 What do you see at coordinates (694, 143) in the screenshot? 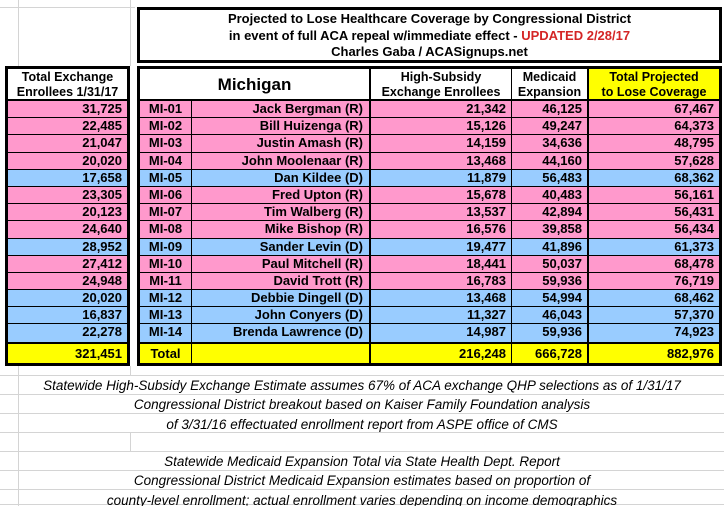
I see `total-coverage-cell: 48,795` at bounding box center [694, 143].